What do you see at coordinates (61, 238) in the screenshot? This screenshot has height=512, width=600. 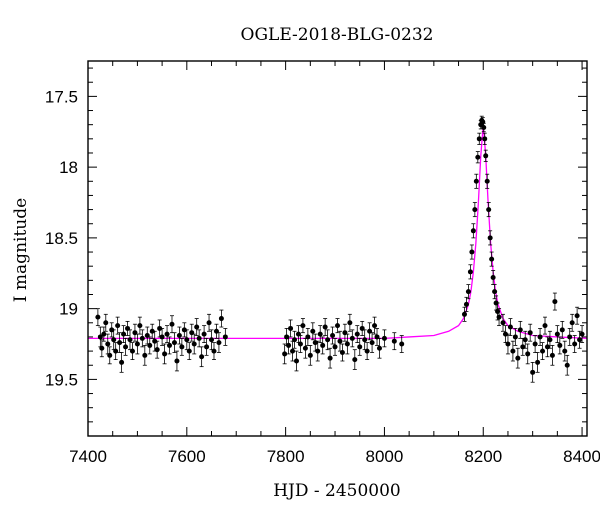 I see `y-tick-label: 18.5` at bounding box center [61, 238].